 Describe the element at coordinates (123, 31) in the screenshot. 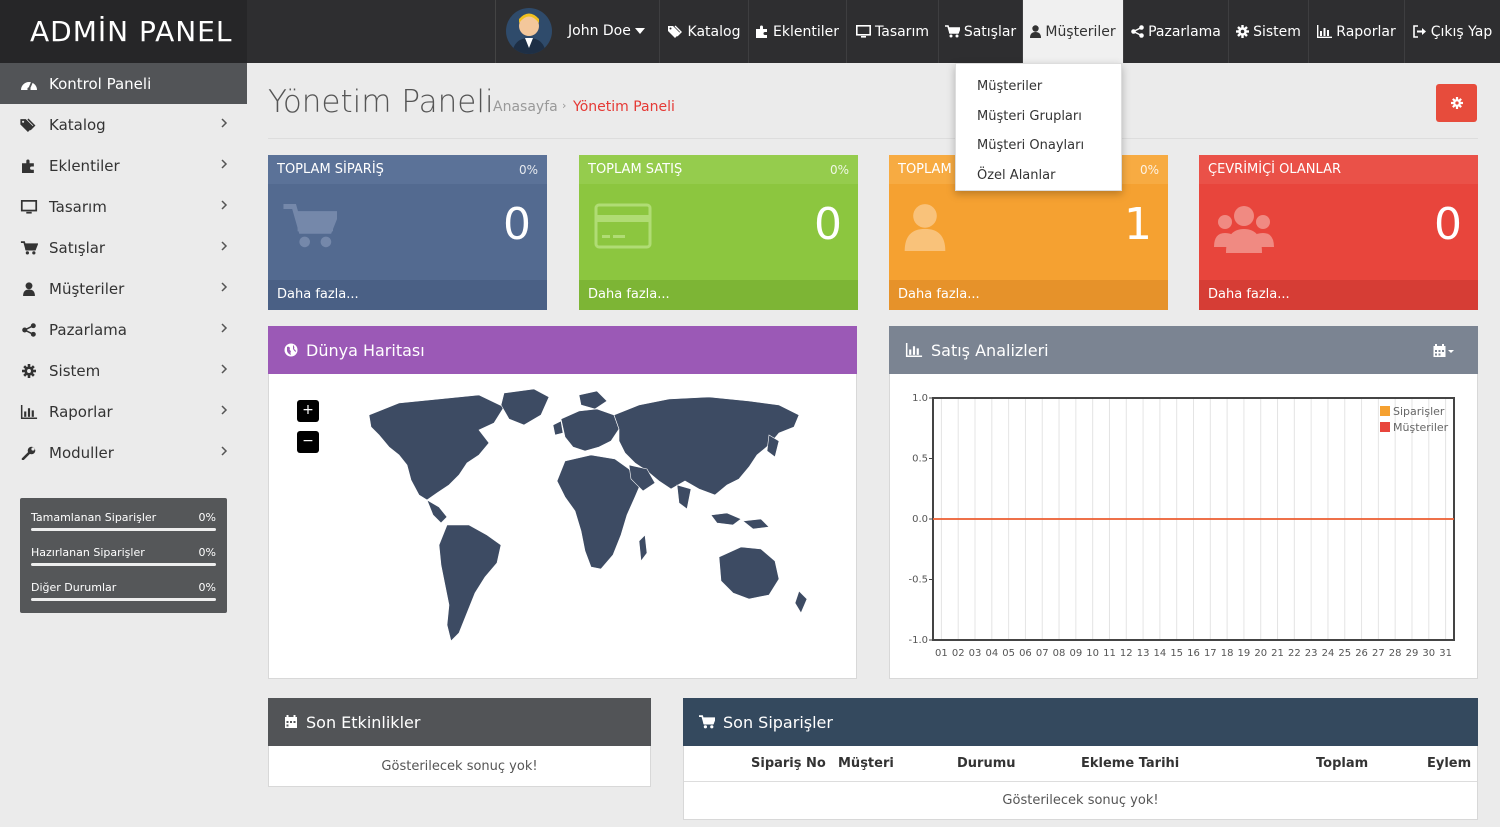

I see `brand-logo: ADMİN PANEL` at that location.